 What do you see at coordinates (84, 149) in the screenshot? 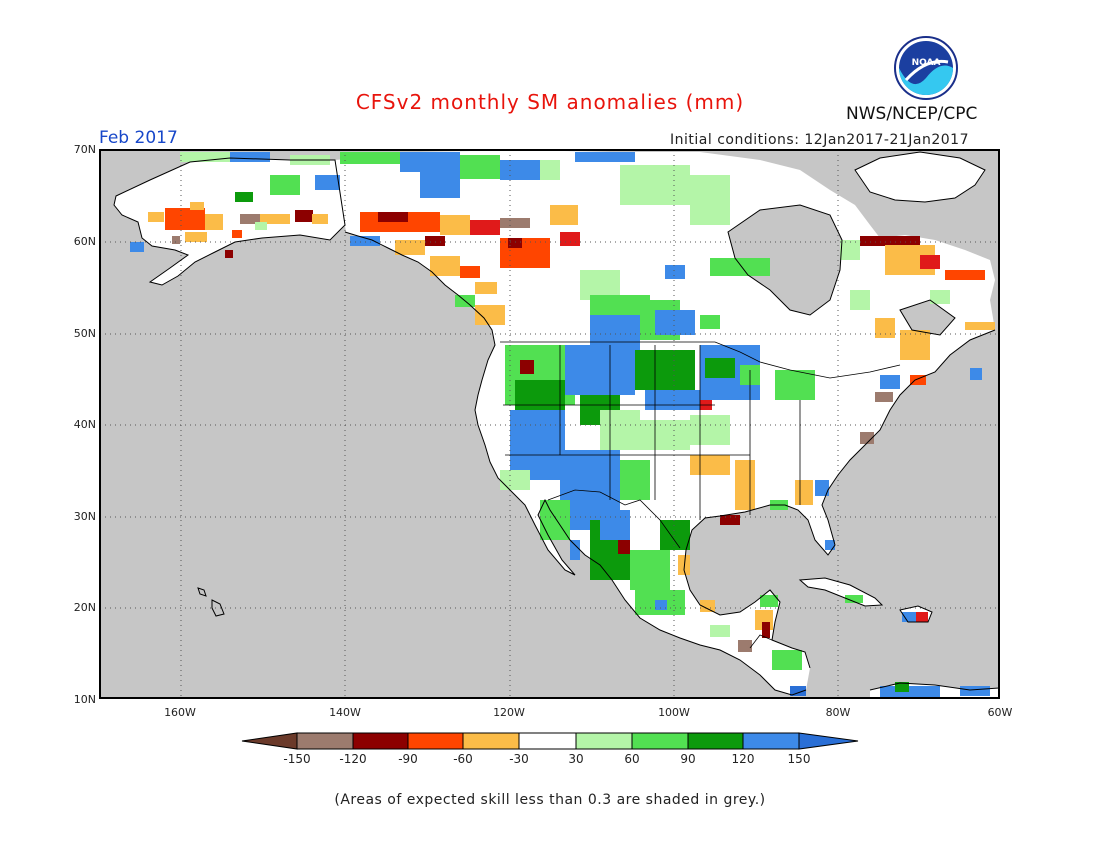
I see `lat-label-70n: 70N` at bounding box center [84, 149].